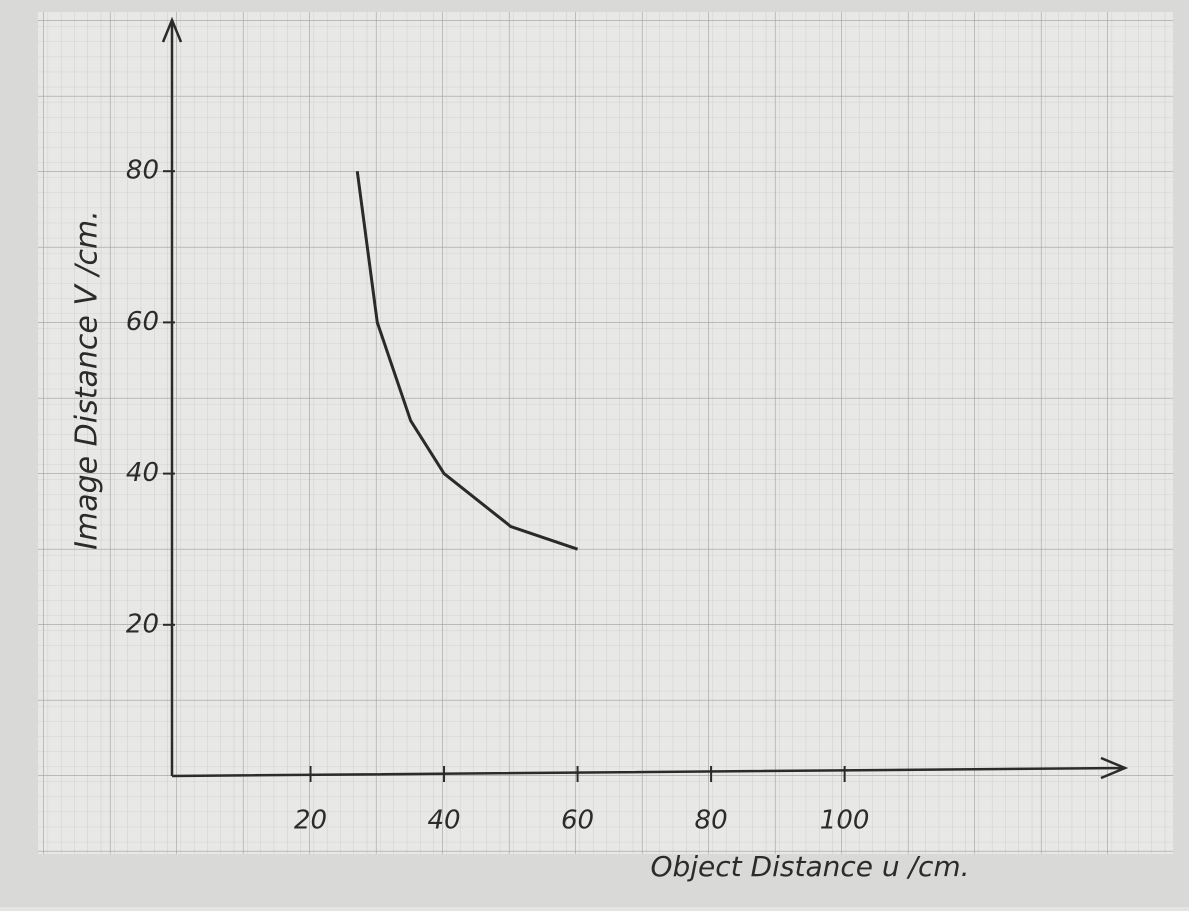 The width and height of the screenshot is (1189, 911). What do you see at coordinates (142, 473) in the screenshot?
I see `y-tick-label: 40` at bounding box center [142, 473].